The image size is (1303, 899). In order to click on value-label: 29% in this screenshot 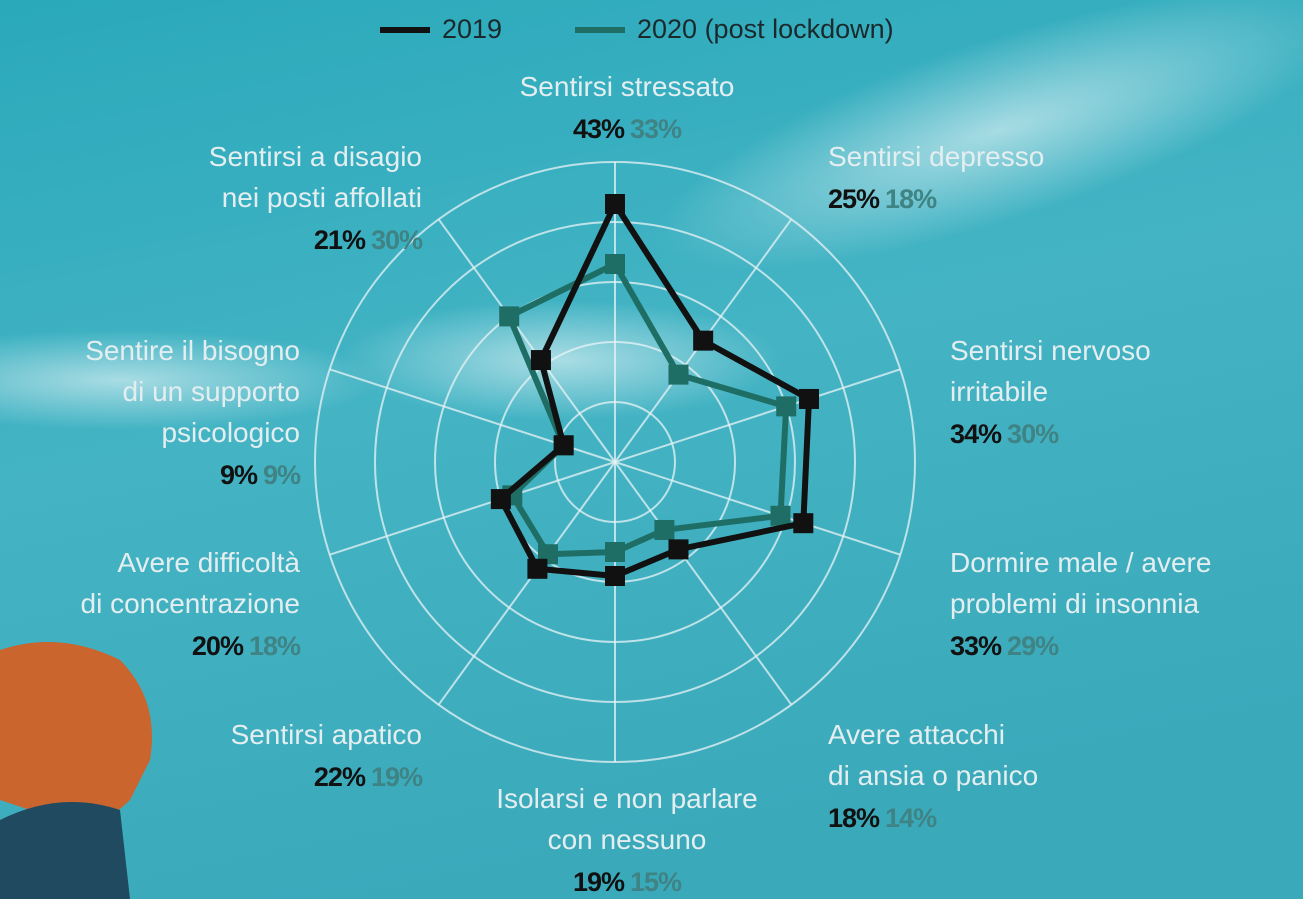, I will do `click(1033, 646)`.